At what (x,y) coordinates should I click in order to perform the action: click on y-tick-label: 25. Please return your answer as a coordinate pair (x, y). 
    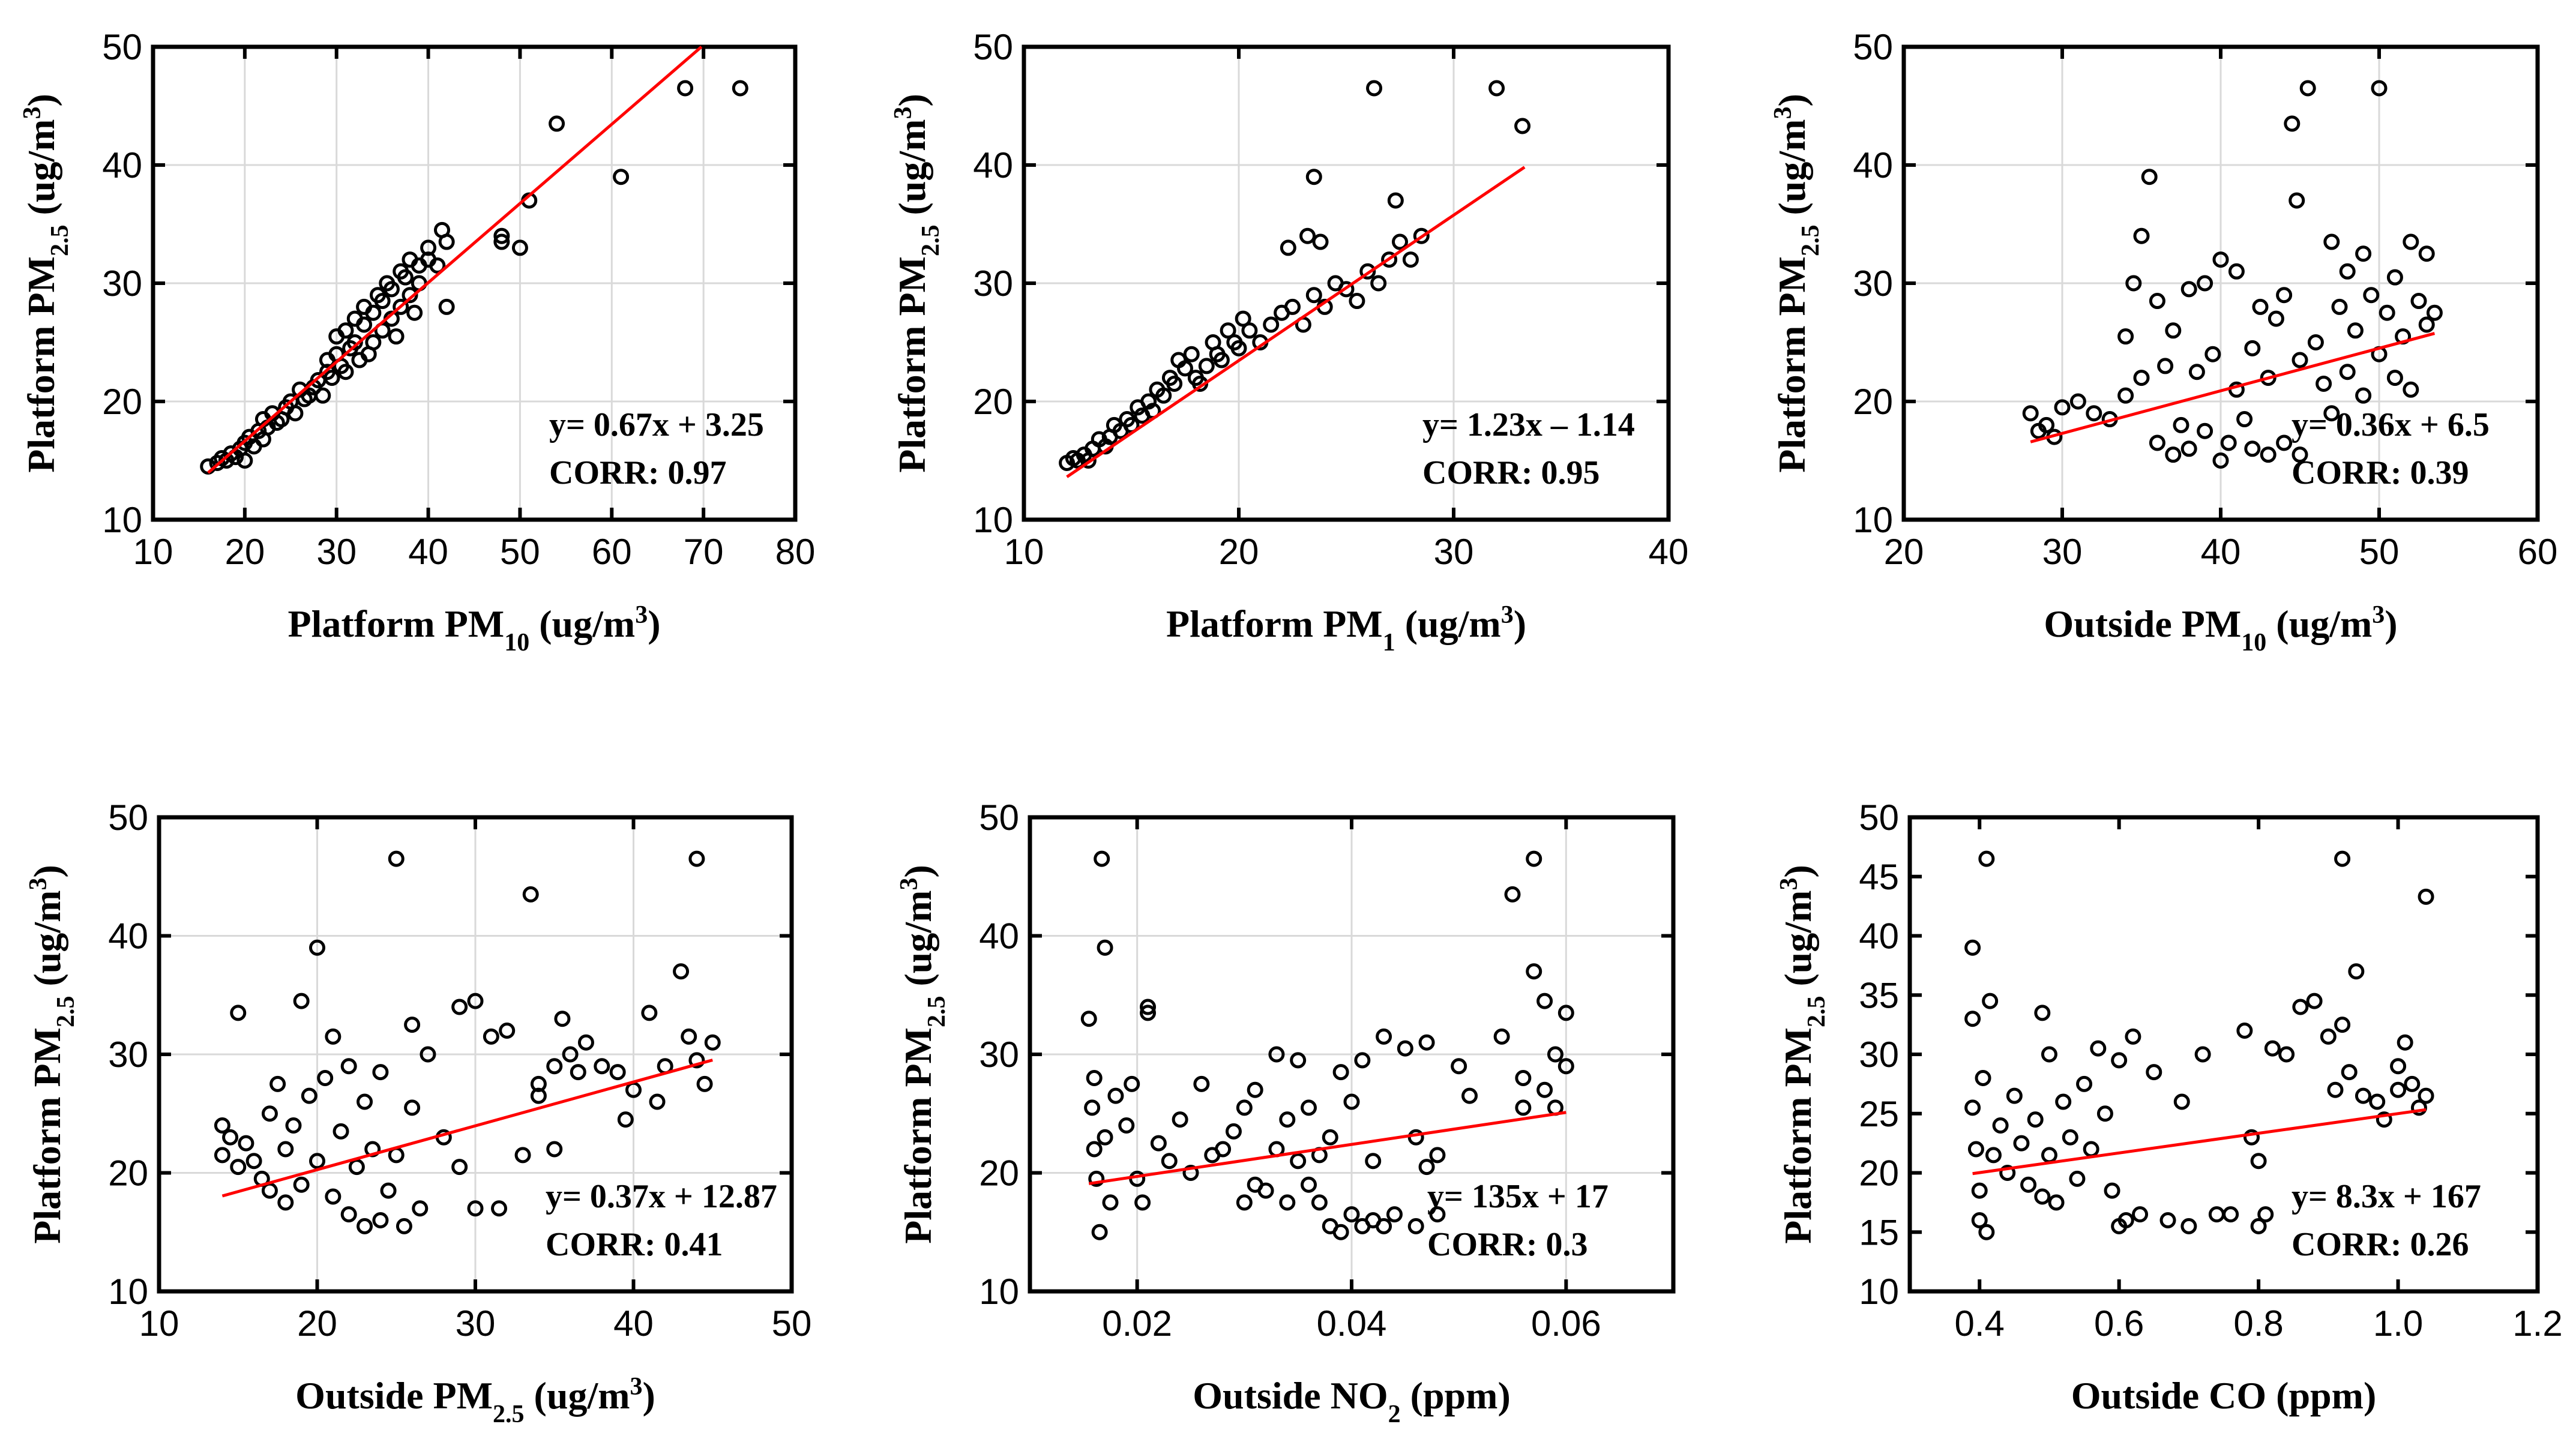
    Looking at the image, I should click on (1879, 1114).